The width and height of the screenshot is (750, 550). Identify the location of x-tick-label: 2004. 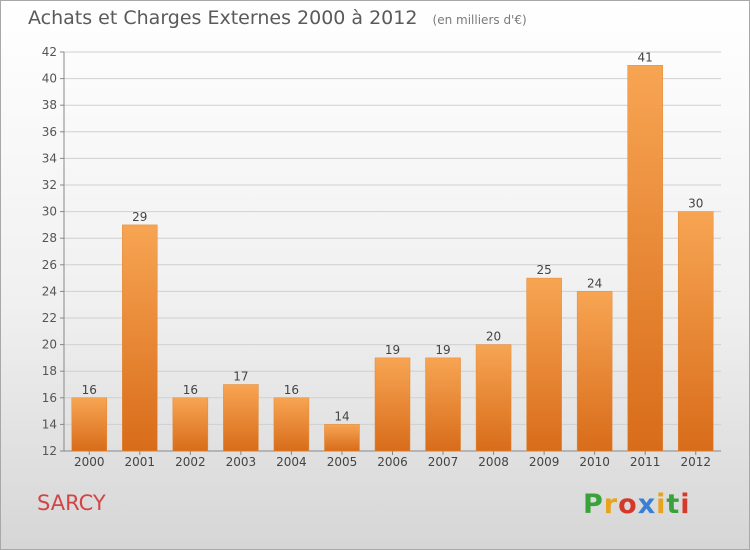
(291, 462).